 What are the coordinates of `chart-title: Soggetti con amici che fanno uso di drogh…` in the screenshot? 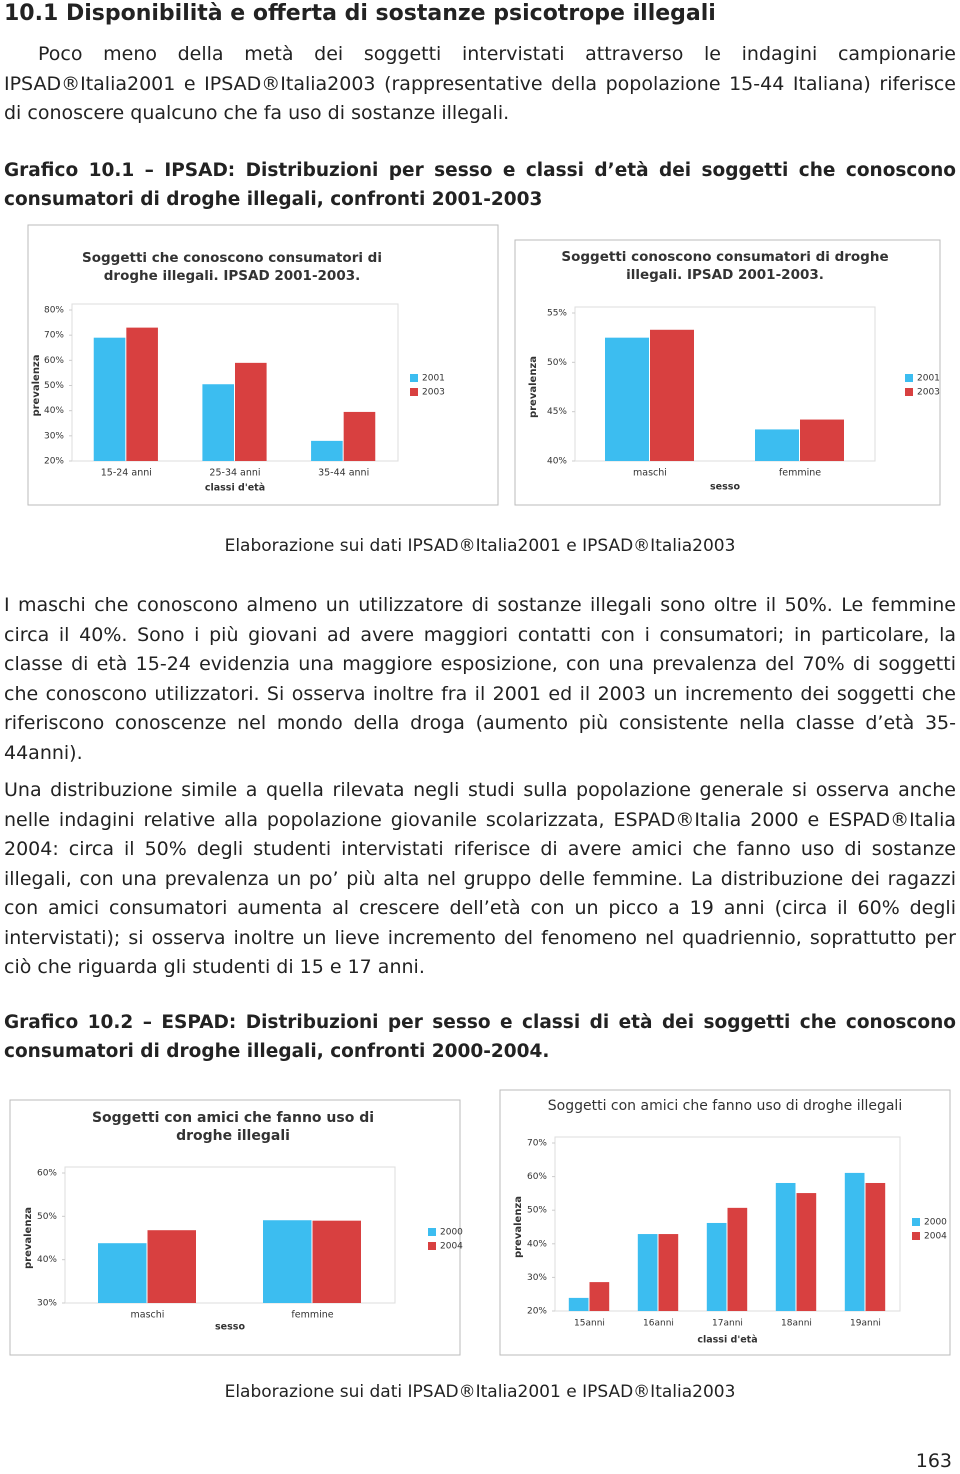 It's located at (233, 1127).